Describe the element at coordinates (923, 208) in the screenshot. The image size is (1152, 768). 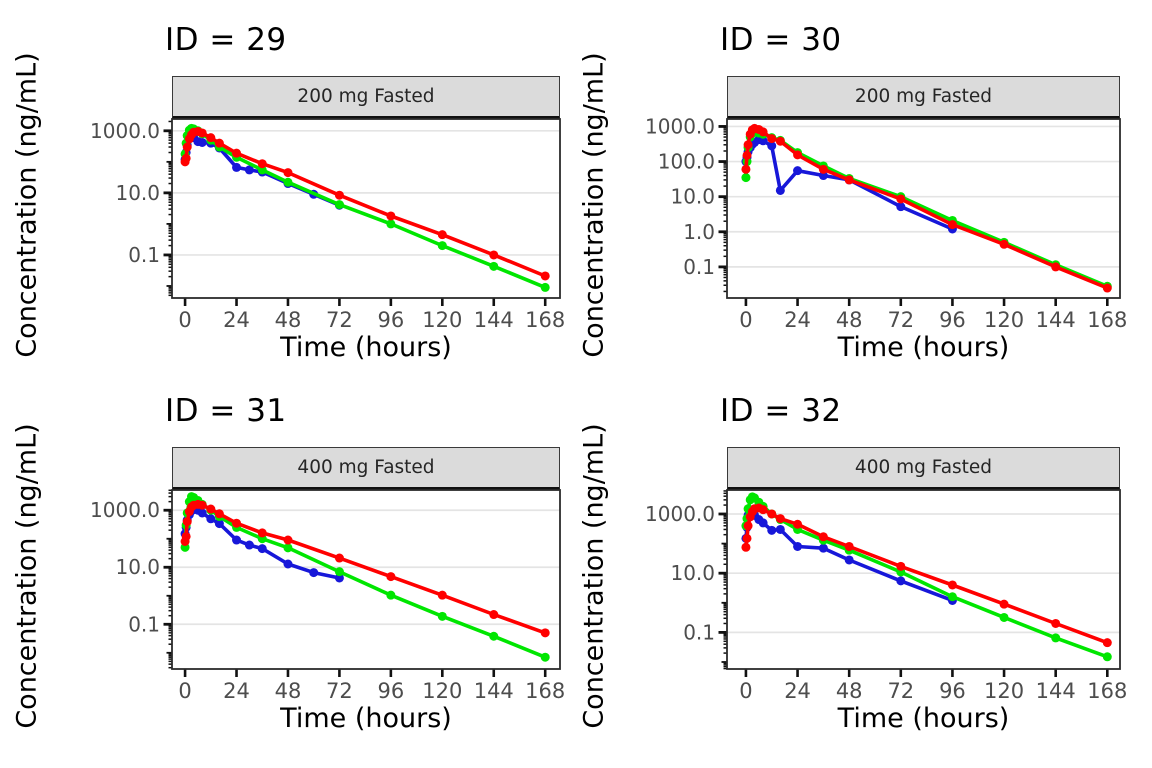
I see `panel-border` at that location.